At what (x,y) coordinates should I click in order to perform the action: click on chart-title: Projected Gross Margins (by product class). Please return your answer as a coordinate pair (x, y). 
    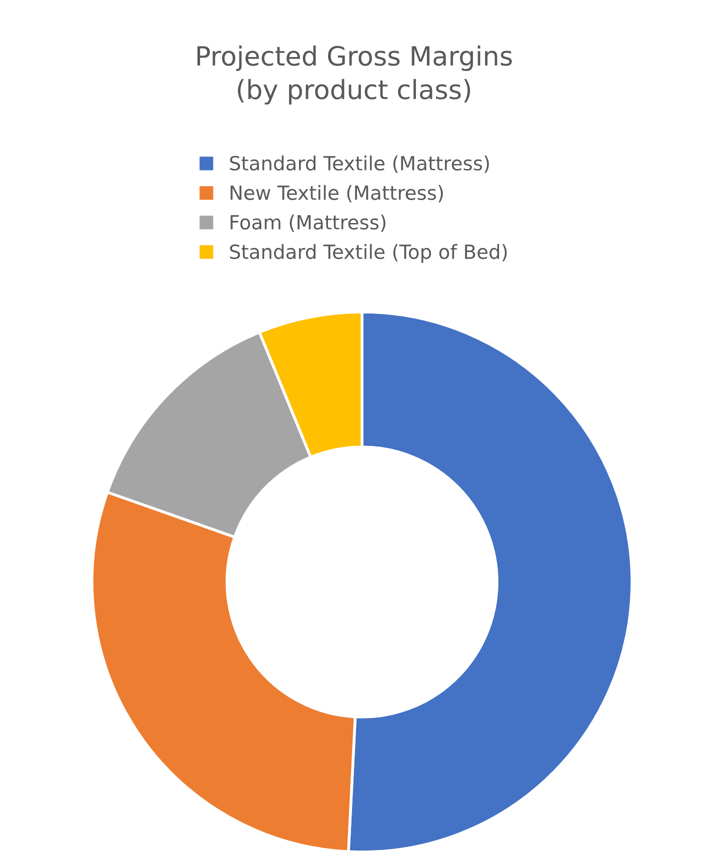
    Looking at the image, I should click on (354, 75).